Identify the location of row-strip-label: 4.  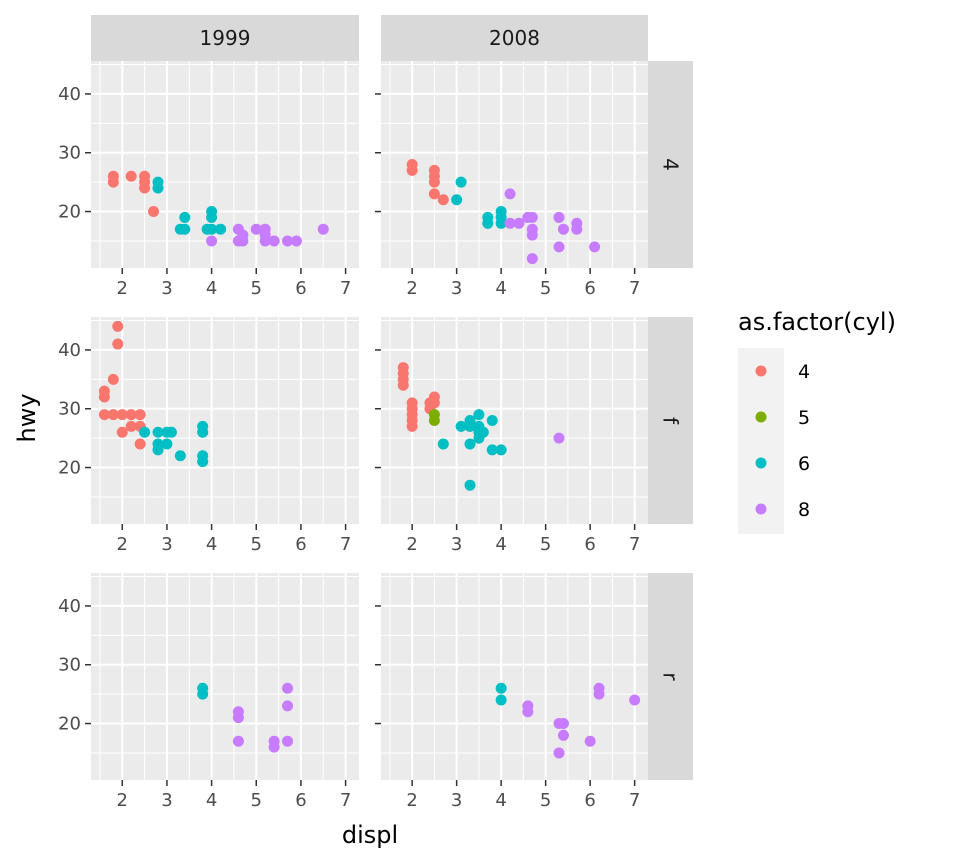
(671, 164).